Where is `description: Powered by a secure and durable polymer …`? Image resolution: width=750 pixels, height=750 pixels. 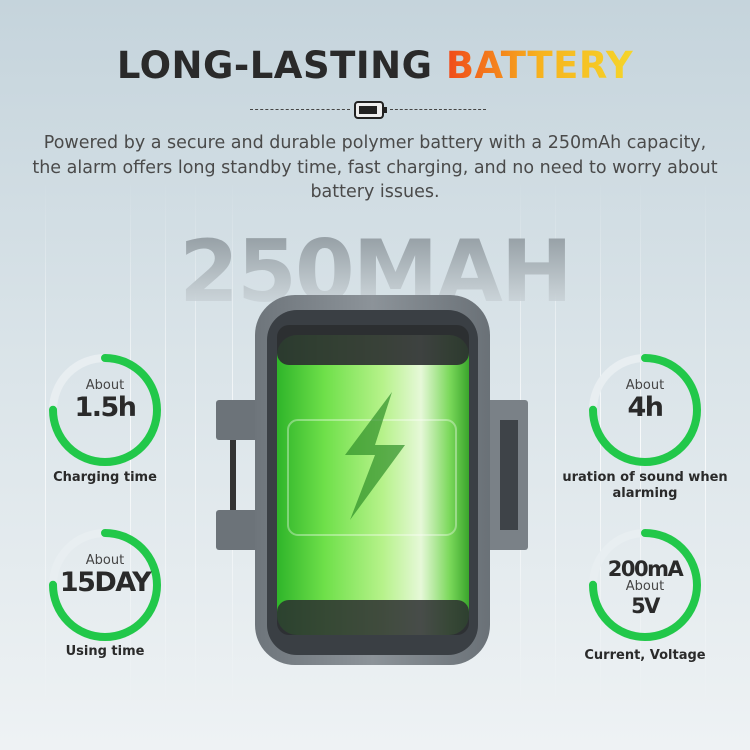
description: Powered by a secure and durable polymer … is located at coordinates (375, 167).